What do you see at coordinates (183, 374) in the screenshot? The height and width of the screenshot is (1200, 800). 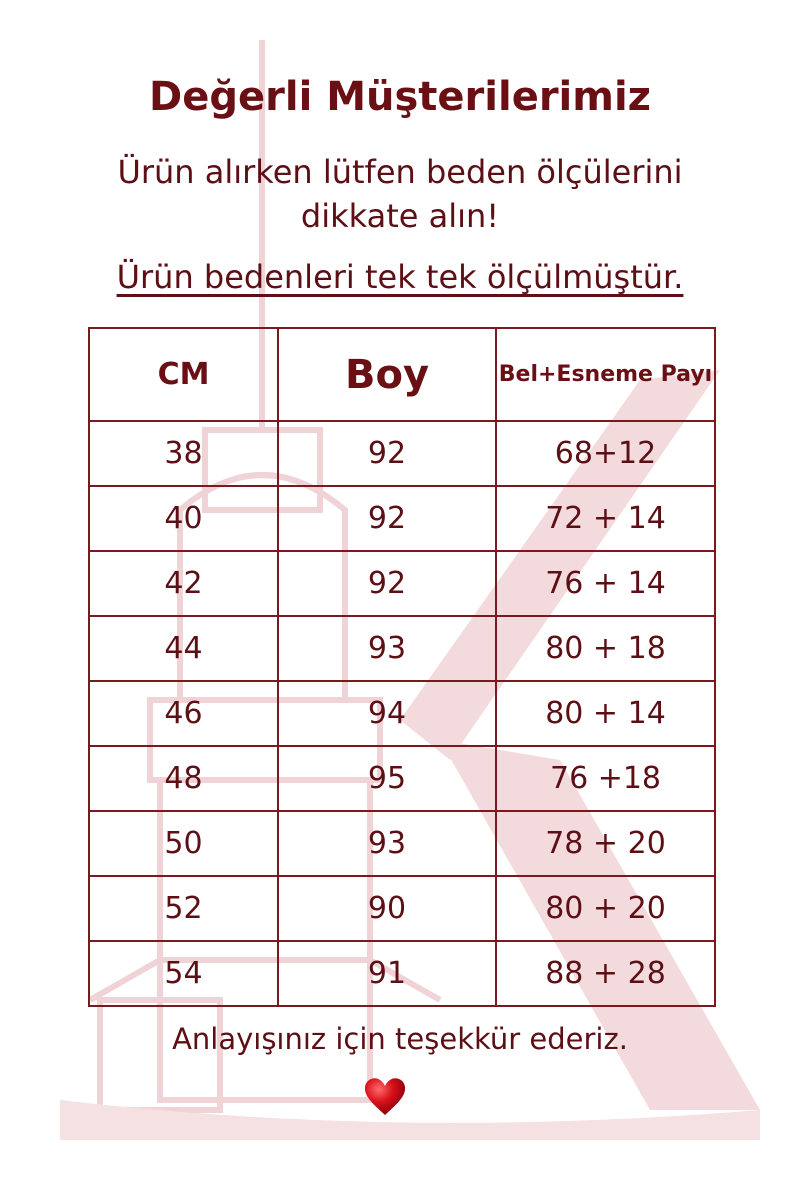 I see `header-cm: CM` at bounding box center [183, 374].